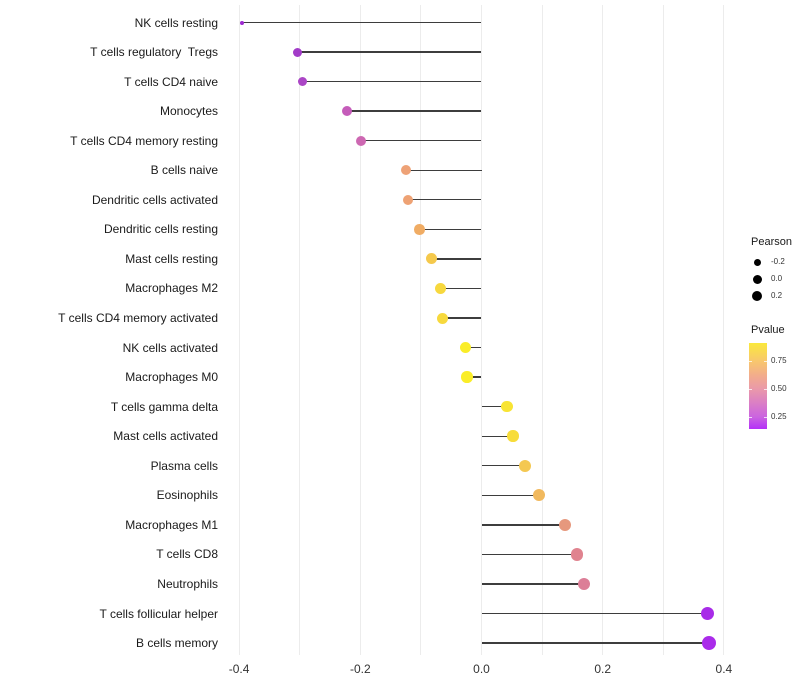  Describe the element at coordinates (187, 495) in the screenshot. I see `y-axis-label: Eosinophils` at that location.